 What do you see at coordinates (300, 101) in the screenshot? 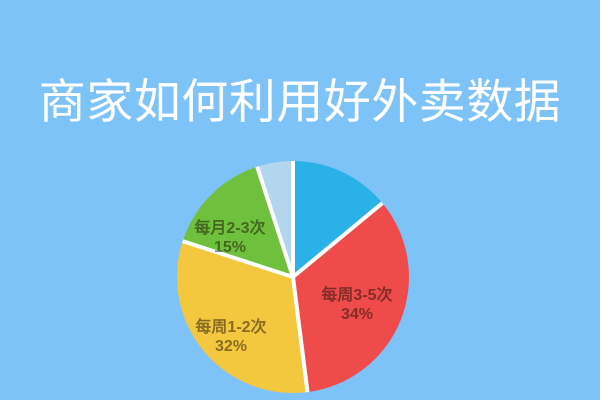
I see `chart-title: 商家如何利用好外卖数据` at bounding box center [300, 101].